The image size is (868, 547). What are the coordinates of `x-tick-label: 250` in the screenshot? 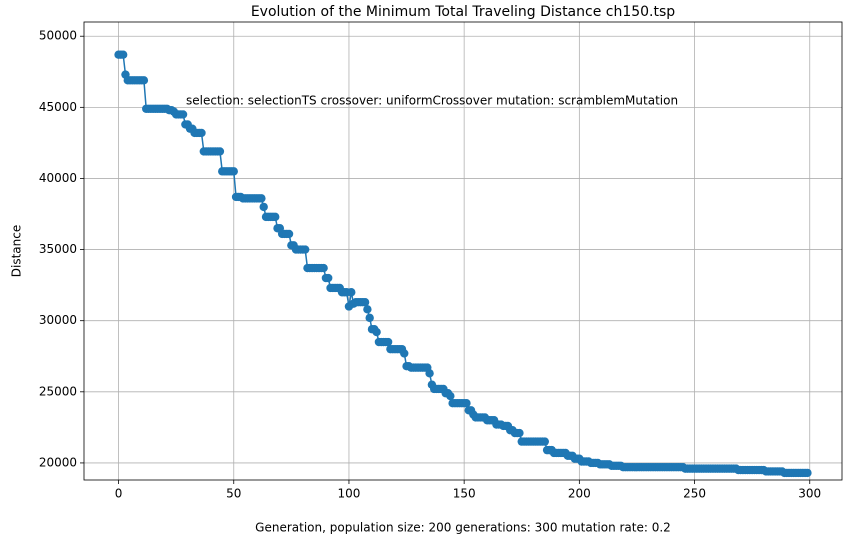 It's located at (694, 494).